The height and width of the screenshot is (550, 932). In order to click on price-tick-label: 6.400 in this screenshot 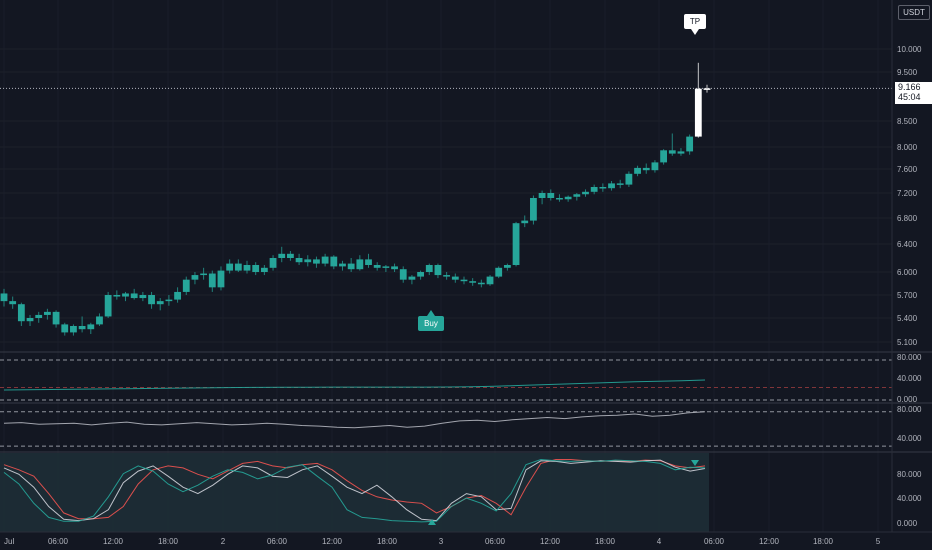, I will do `click(907, 244)`.